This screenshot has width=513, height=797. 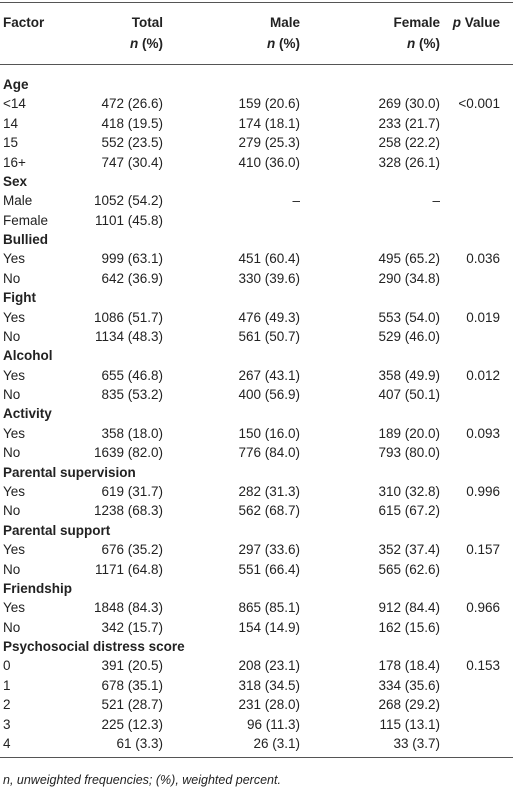 I want to click on male-cell: 154 (14.9), so click(x=269, y=627).